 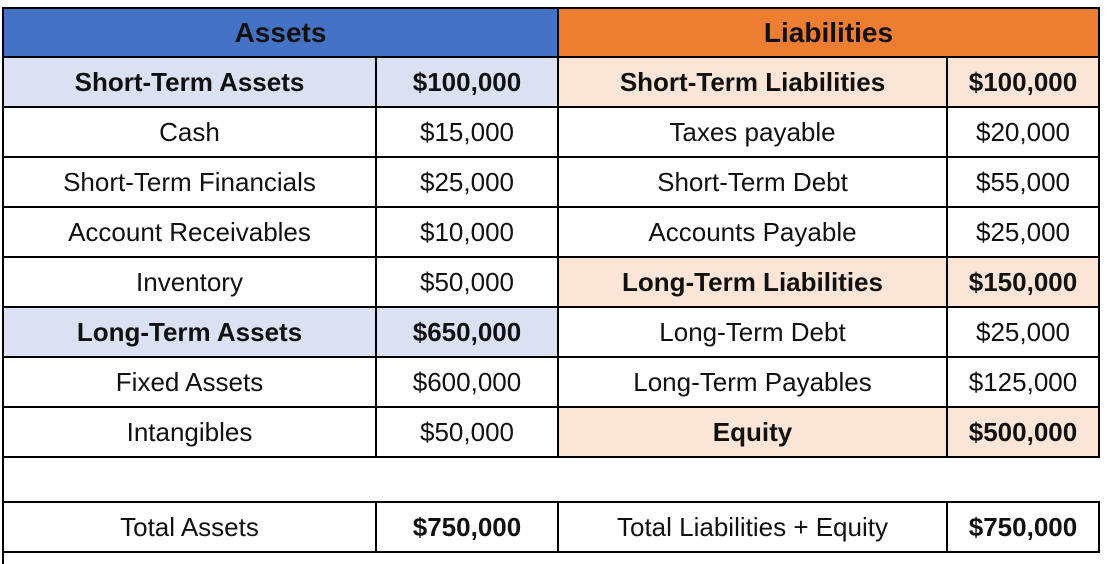 I want to click on total-liabilities-equity-label: Total Liabilities + Equity, so click(x=753, y=528).